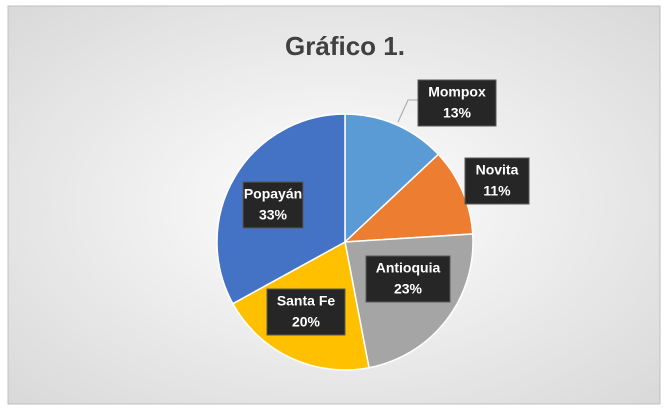  Describe the element at coordinates (306, 322) in the screenshot. I see `data-label-value: 20%` at that location.